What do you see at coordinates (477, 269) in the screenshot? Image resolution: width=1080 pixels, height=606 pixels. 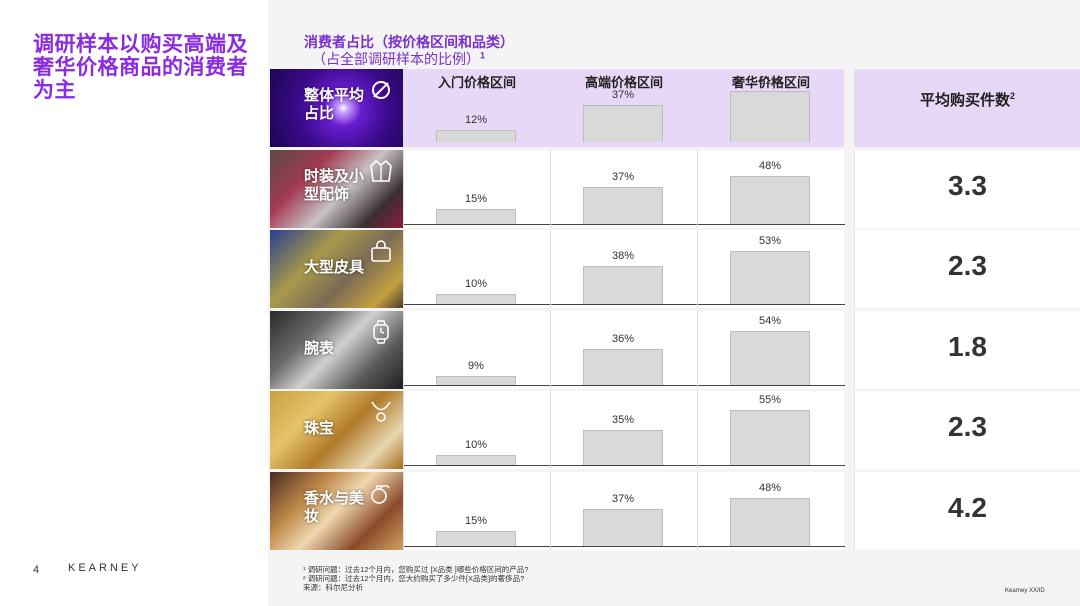 I see `price-cell: 10%` at bounding box center [477, 269].